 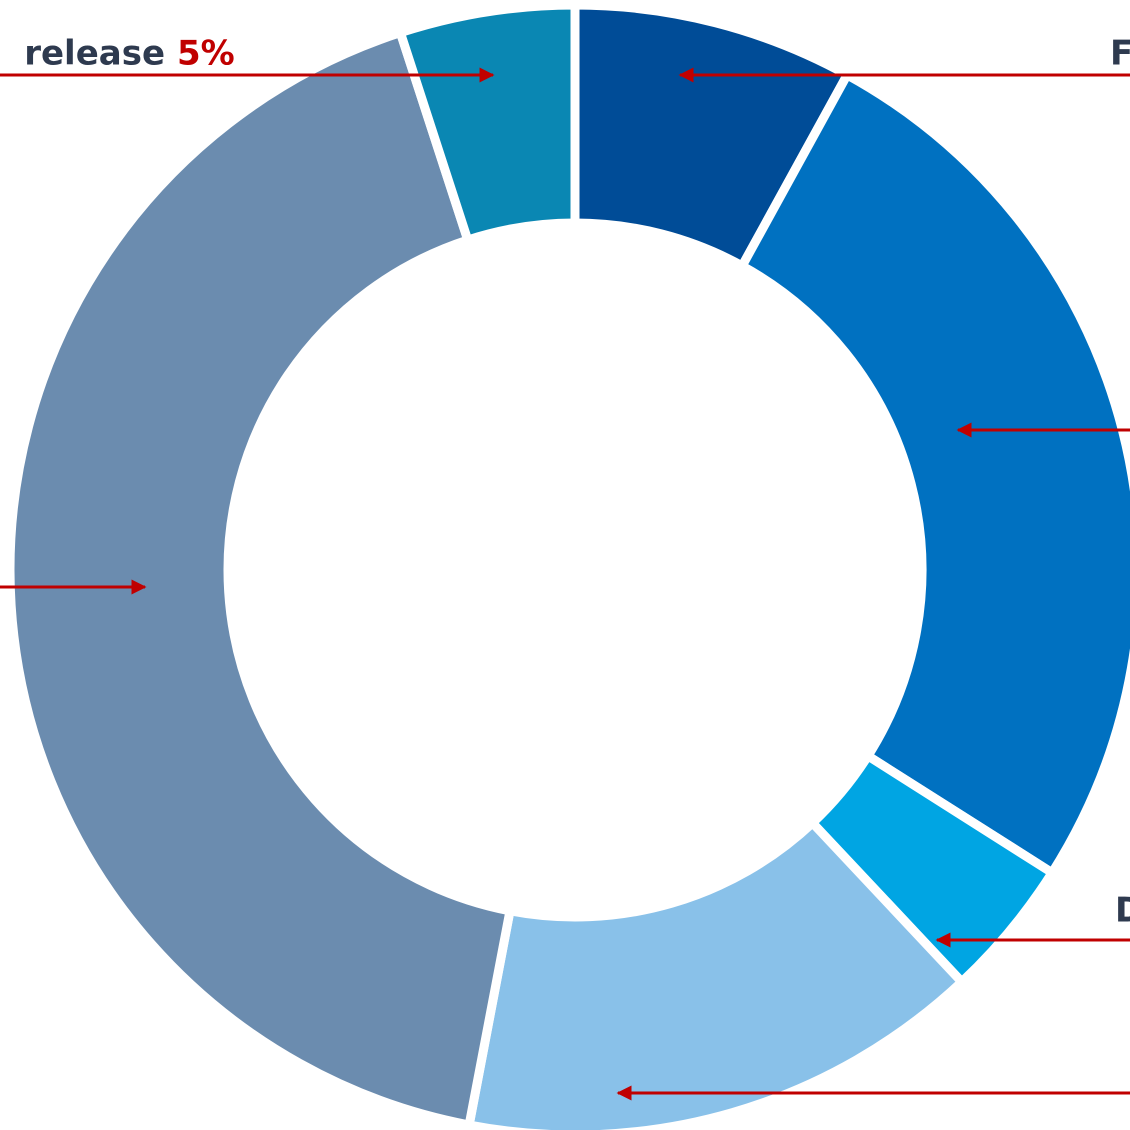 I want to click on category-label: F, so click(x=1120, y=54).